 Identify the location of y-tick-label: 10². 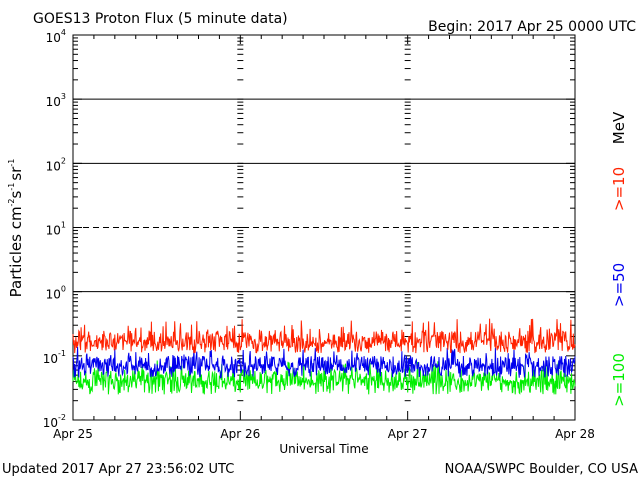
(56, 164).